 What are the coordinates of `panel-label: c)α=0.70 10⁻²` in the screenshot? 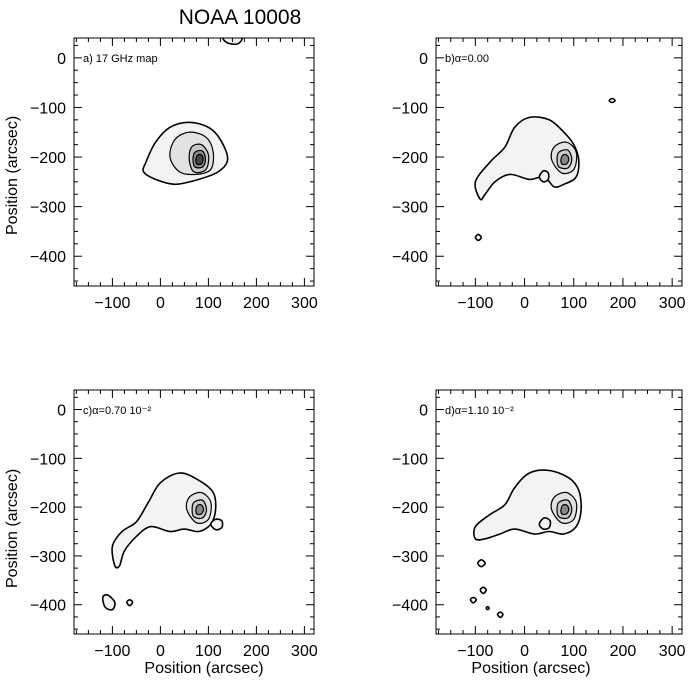 It's located at (117, 411).